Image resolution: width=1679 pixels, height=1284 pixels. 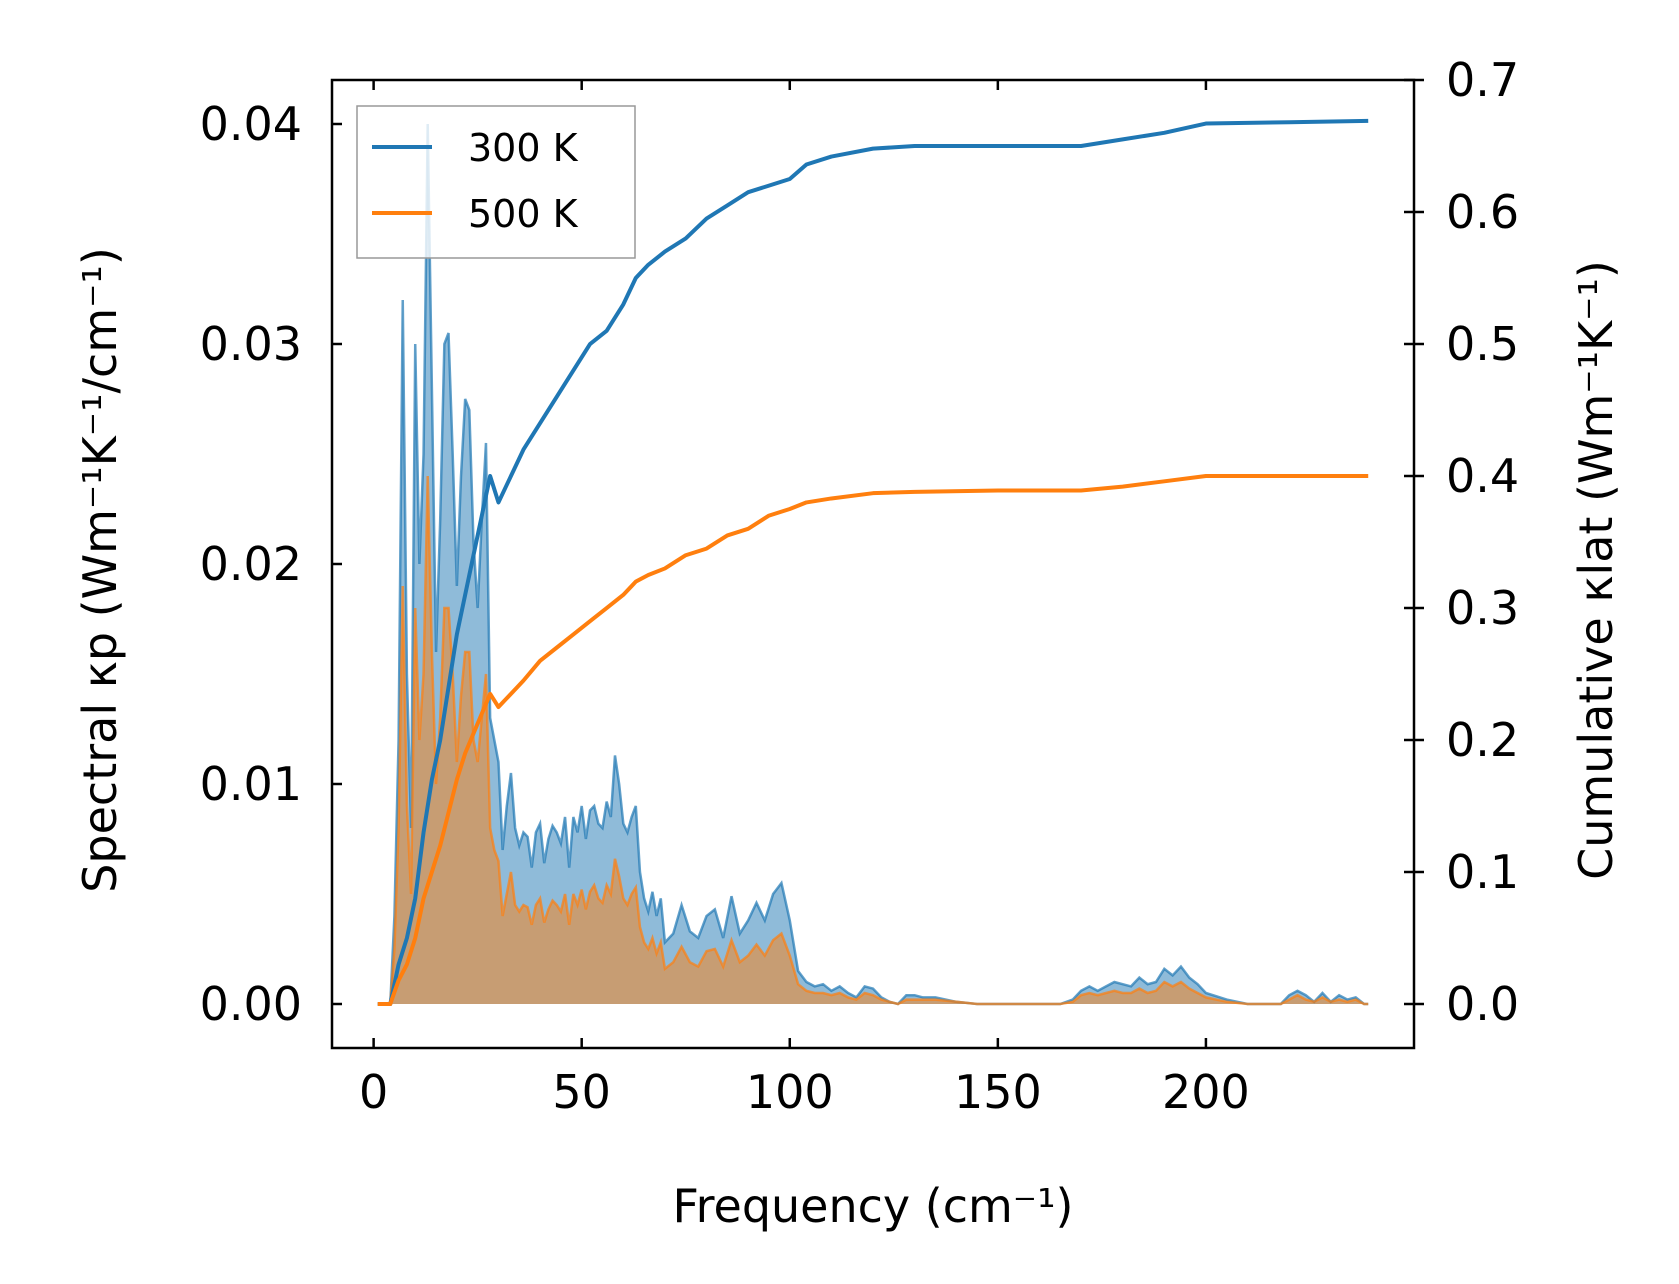 What do you see at coordinates (1482, 80) in the screenshot?
I see `y-right-tick-label: 0.7` at bounding box center [1482, 80].